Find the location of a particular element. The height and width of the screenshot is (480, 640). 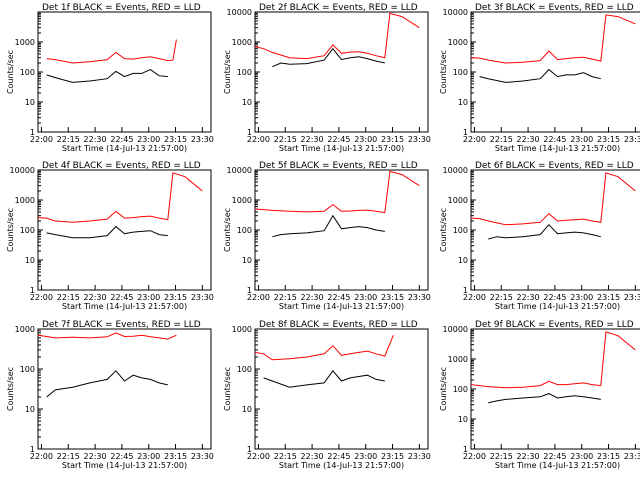

panel-9-xtick-label: 22:45 is located at coordinates (554, 456).